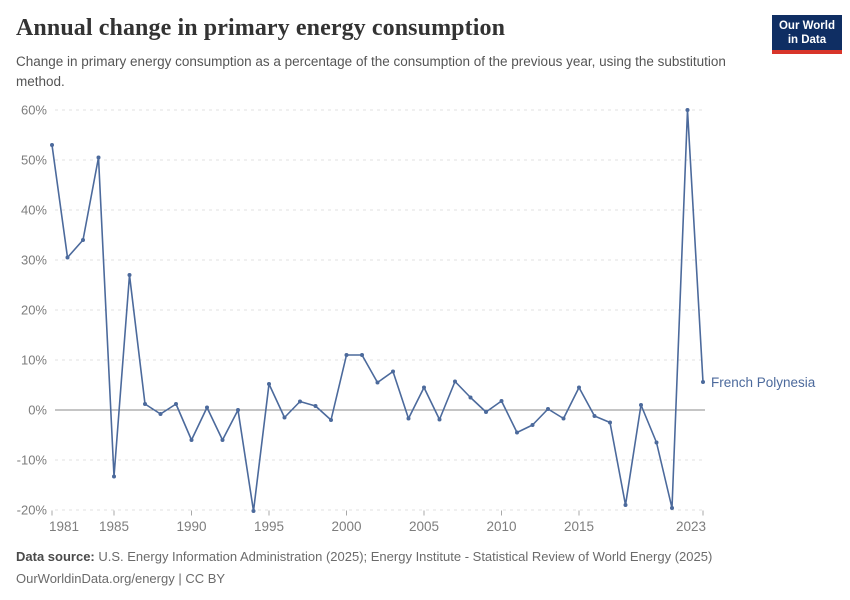  Describe the element at coordinates (763, 382) in the screenshot. I see `entity-label: French Polynesia` at that location.